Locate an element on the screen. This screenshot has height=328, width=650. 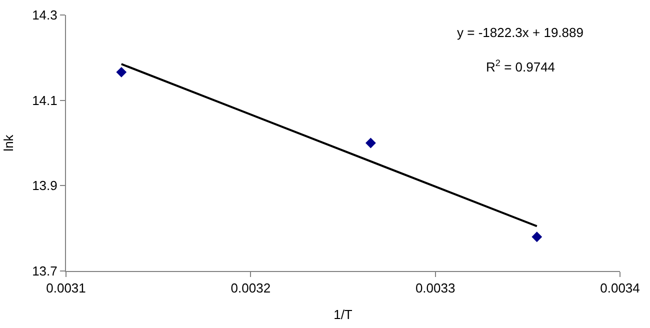
annotation: R$^{2}$ = 0.9744 is located at coordinates (521, 66).